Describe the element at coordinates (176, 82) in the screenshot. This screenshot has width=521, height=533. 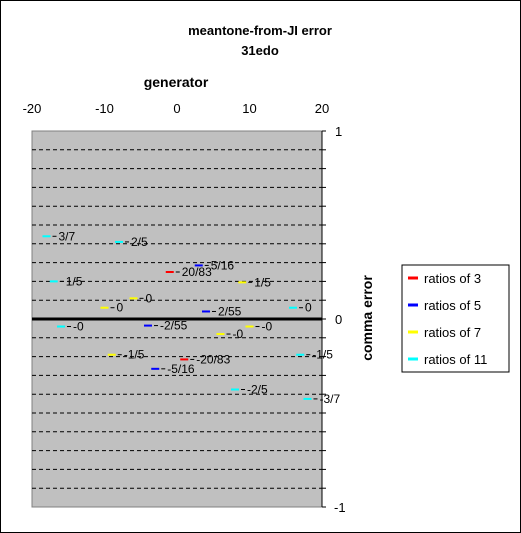
I see `x-axis-title: generator` at that location.